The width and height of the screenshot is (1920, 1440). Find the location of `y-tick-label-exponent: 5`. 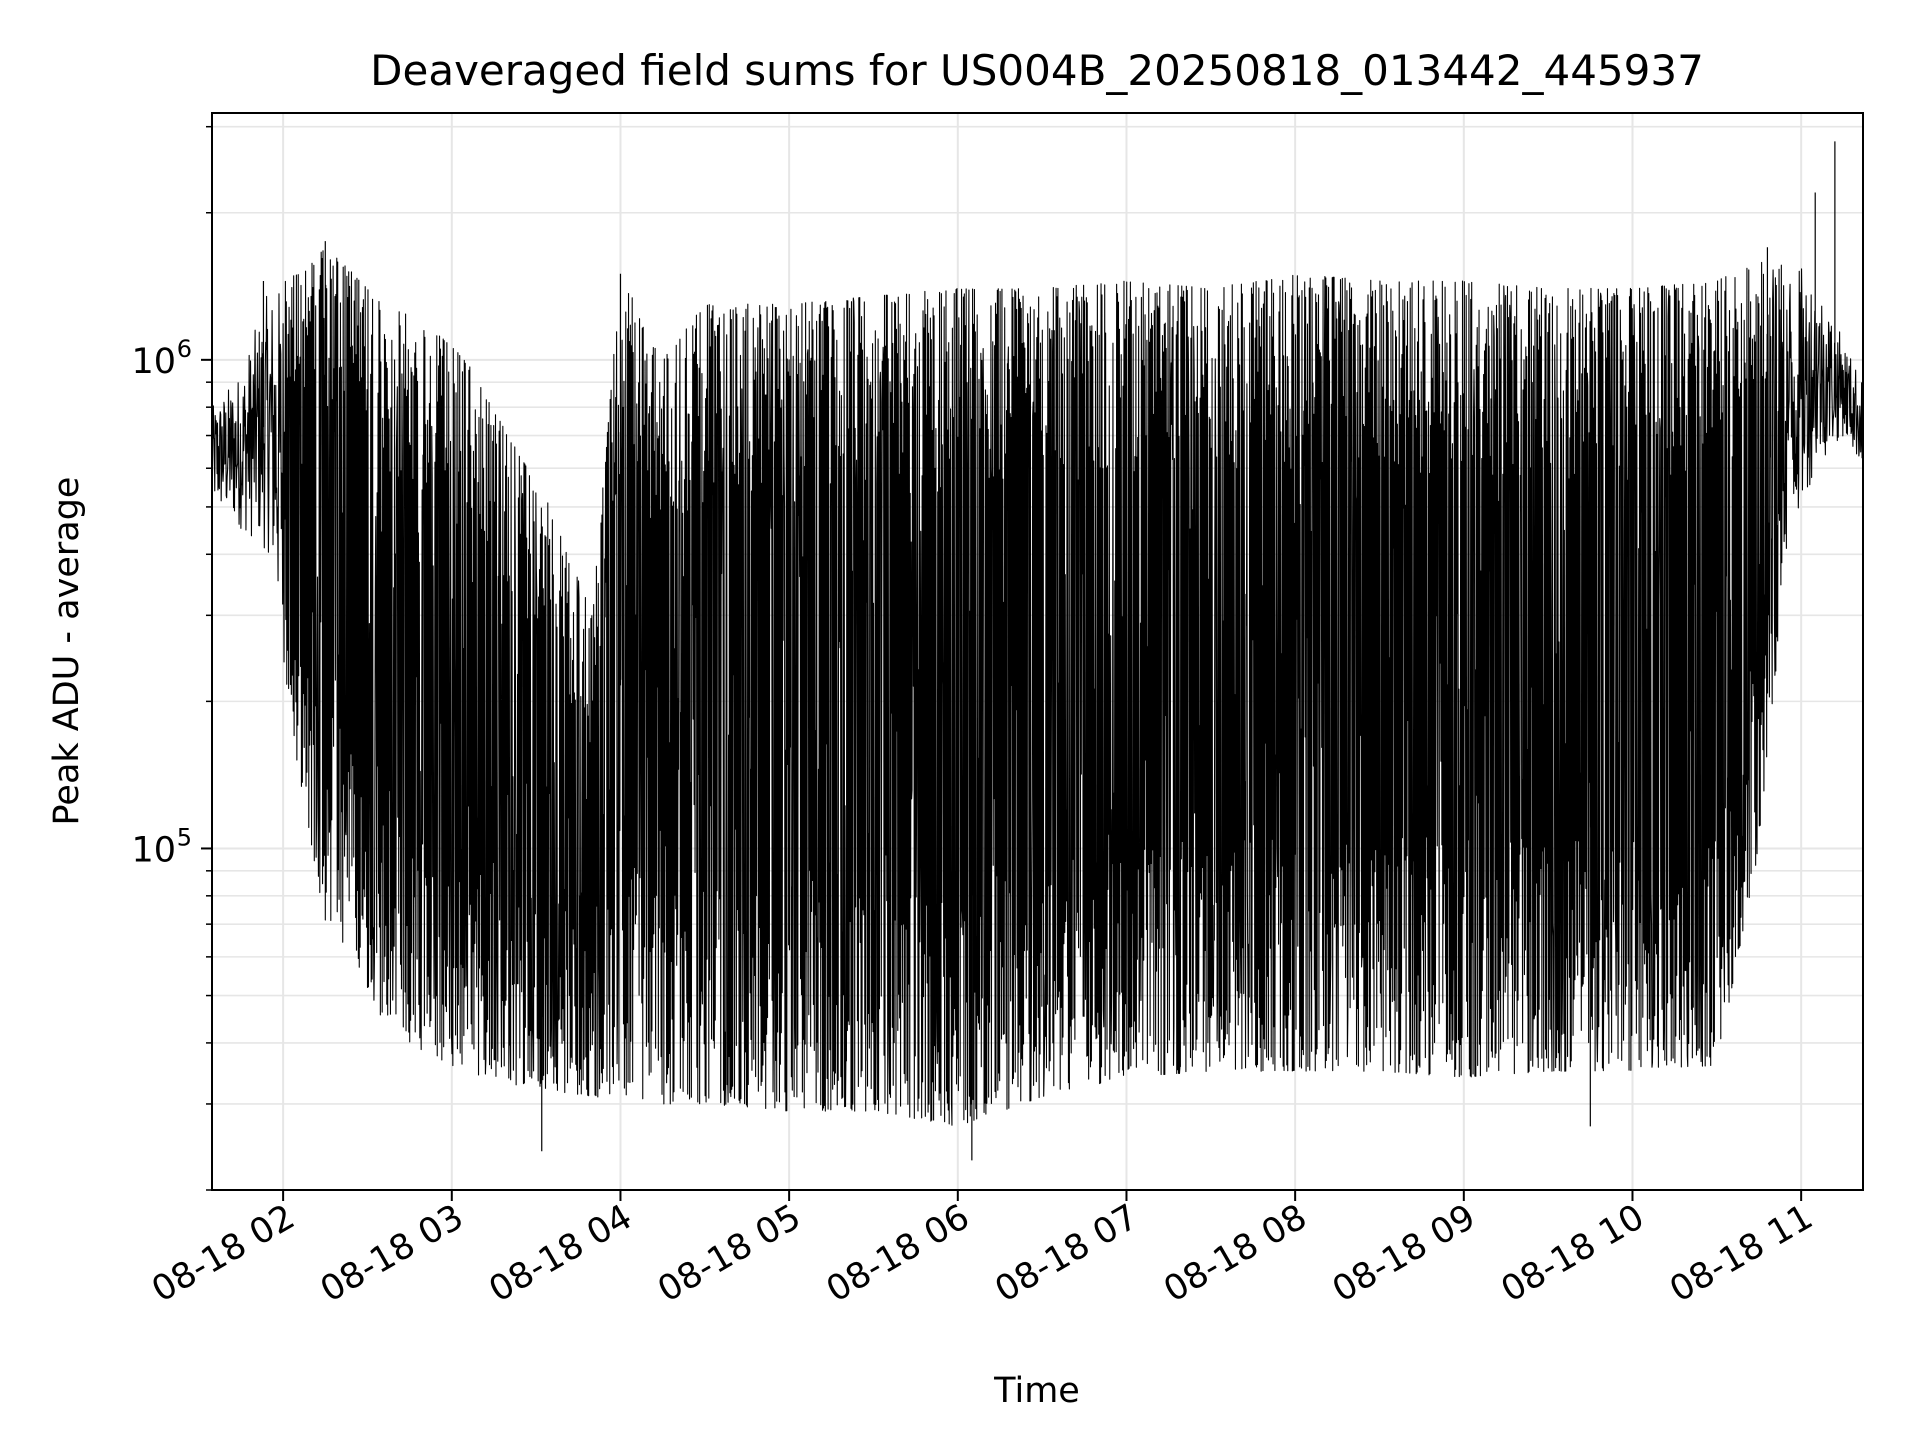

y-tick-label-exponent: 5 is located at coordinates (184, 837).